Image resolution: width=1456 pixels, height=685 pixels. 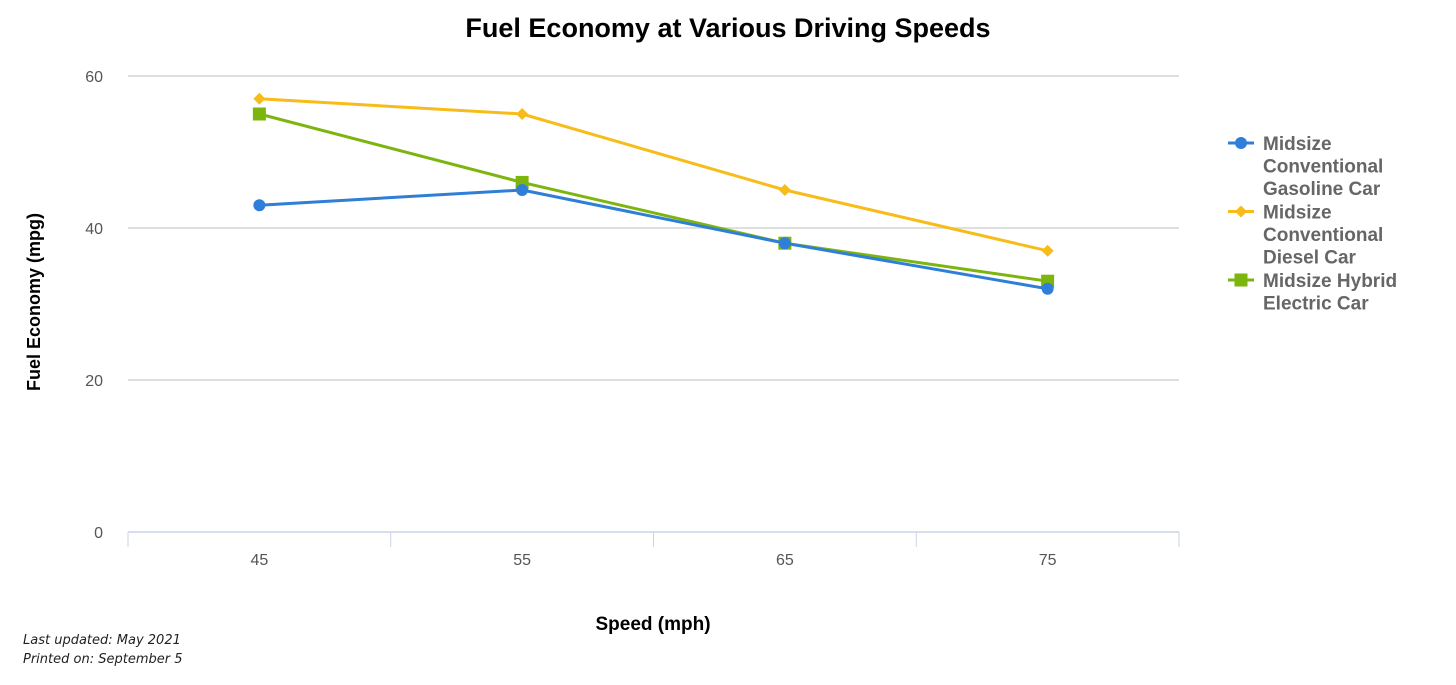 I want to click on legend-label: Midsize Conventional Gasoline Car, so click(x=1323, y=167).